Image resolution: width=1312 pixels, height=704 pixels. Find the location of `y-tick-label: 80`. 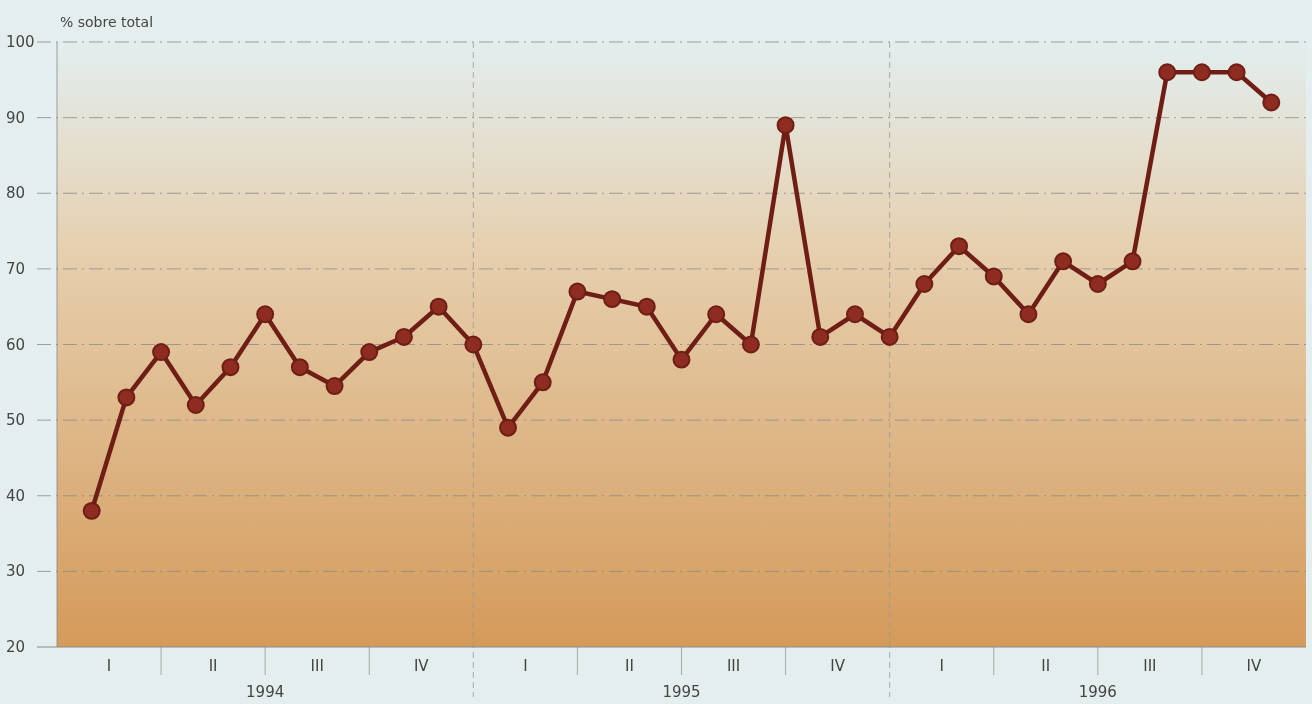

y-tick-label: 80 is located at coordinates (16, 193).